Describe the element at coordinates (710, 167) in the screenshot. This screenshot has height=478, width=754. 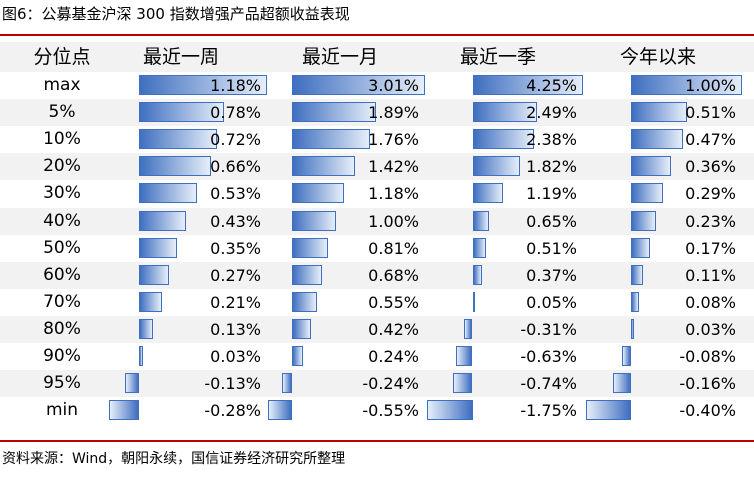
I see `cell-value-ytd: 0.36%` at that location.